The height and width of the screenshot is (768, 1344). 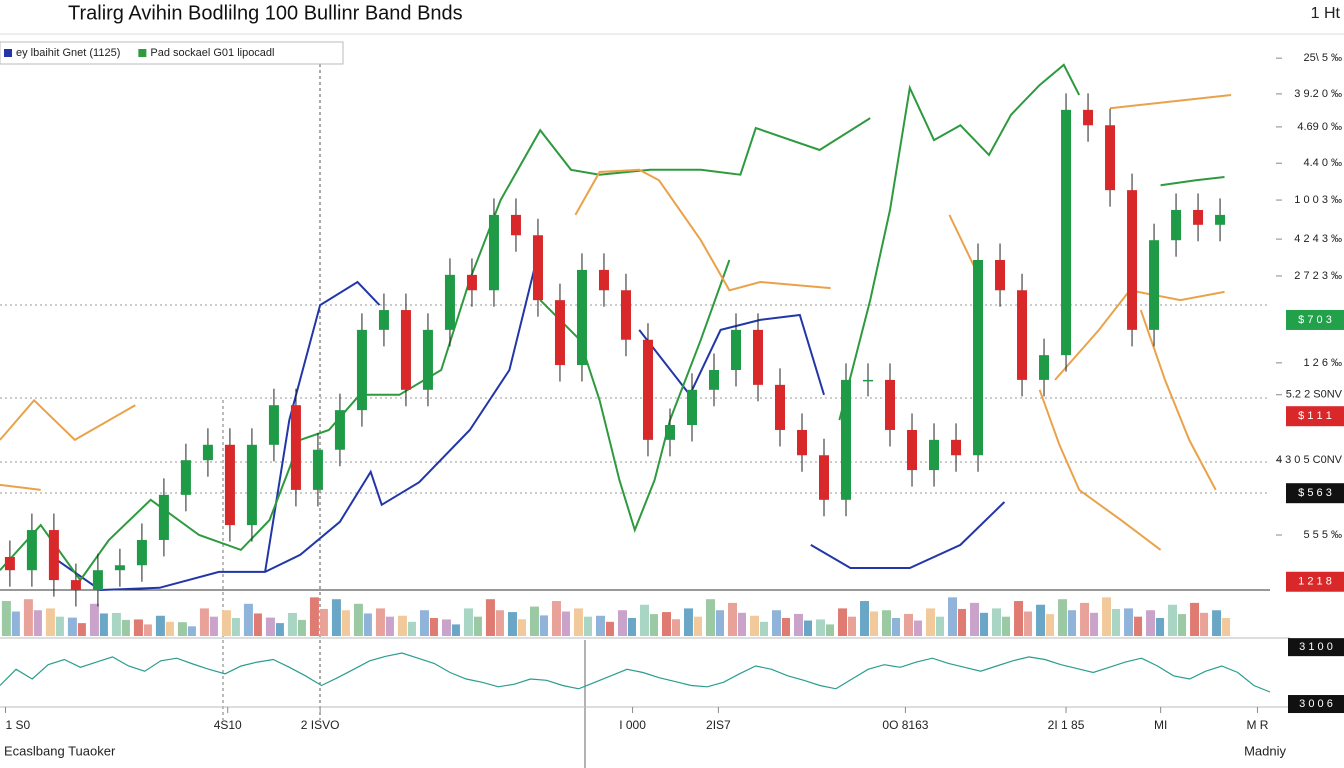 What do you see at coordinates (632, 725) in the screenshot?
I see `x-tick-label: I 000` at bounding box center [632, 725].